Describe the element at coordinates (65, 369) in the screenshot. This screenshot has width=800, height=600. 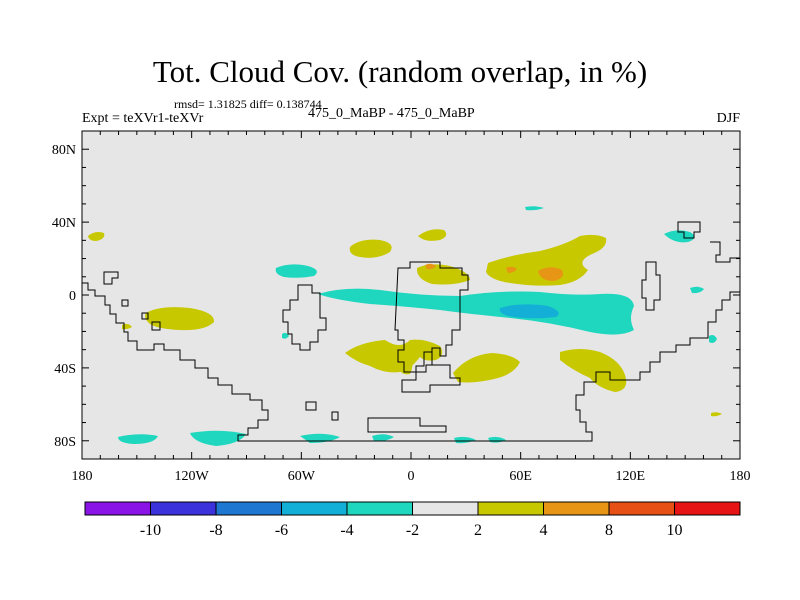
I see `y-tick-label: 40S` at that location.